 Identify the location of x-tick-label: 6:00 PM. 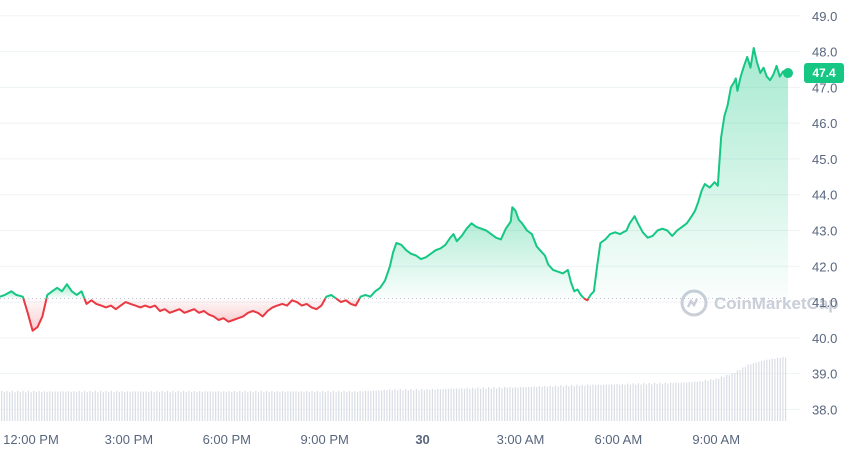
(227, 439).